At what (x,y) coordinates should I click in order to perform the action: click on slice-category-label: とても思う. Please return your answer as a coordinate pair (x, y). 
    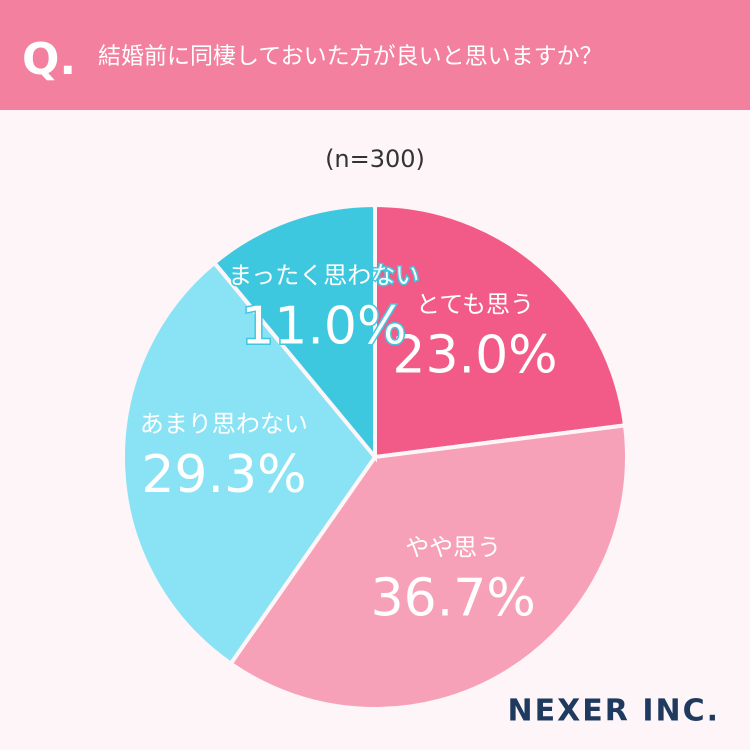
    Looking at the image, I should click on (475, 305).